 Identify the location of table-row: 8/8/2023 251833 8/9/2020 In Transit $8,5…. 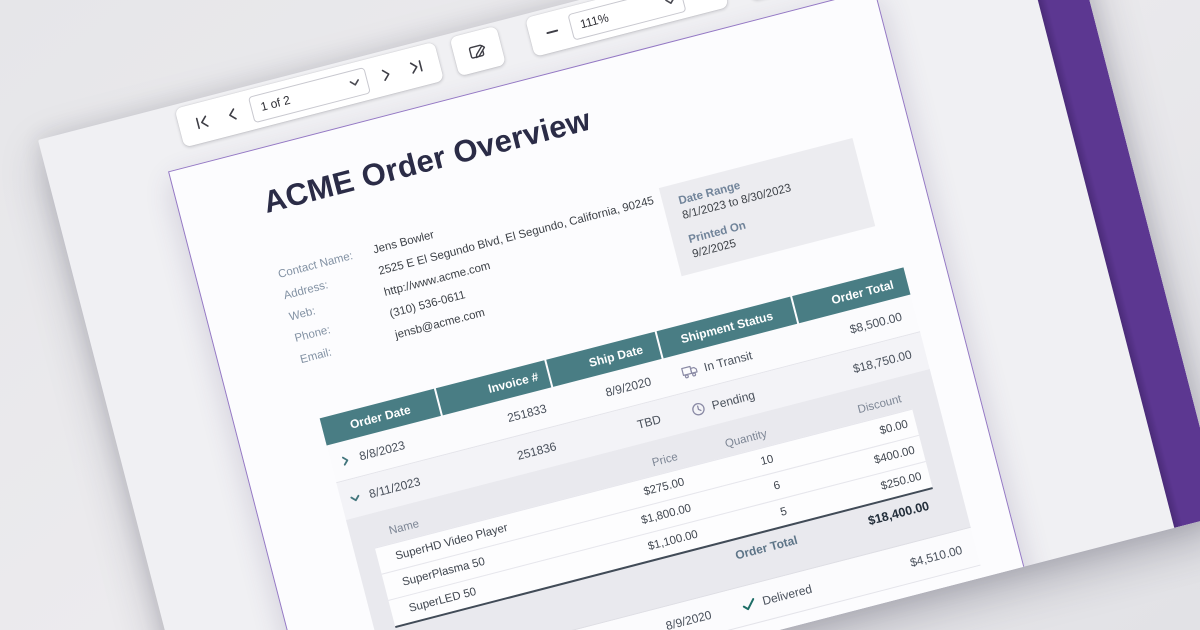
(623, 389).